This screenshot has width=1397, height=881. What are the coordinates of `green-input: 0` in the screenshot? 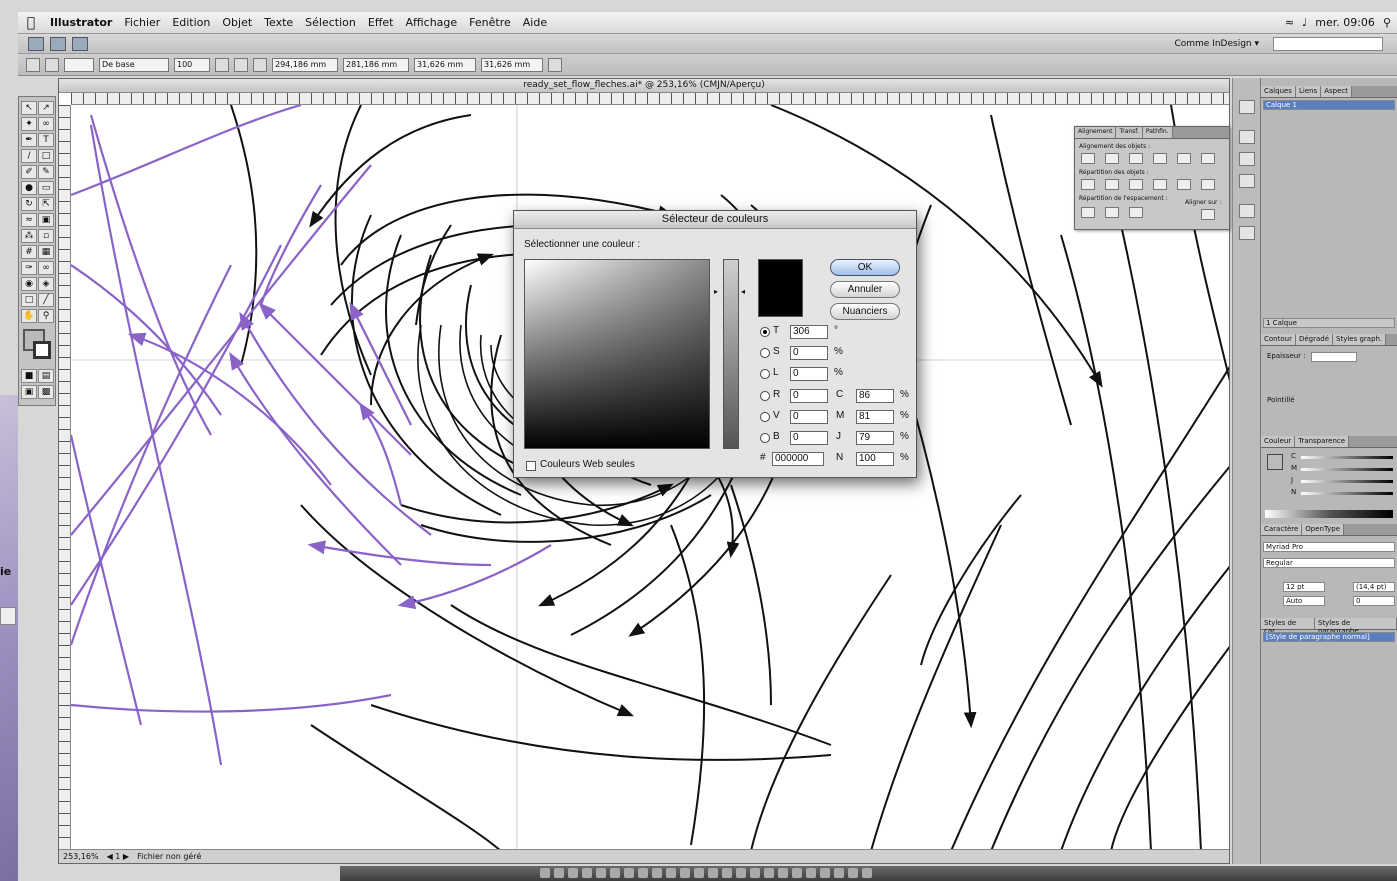 It's located at (809, 417).